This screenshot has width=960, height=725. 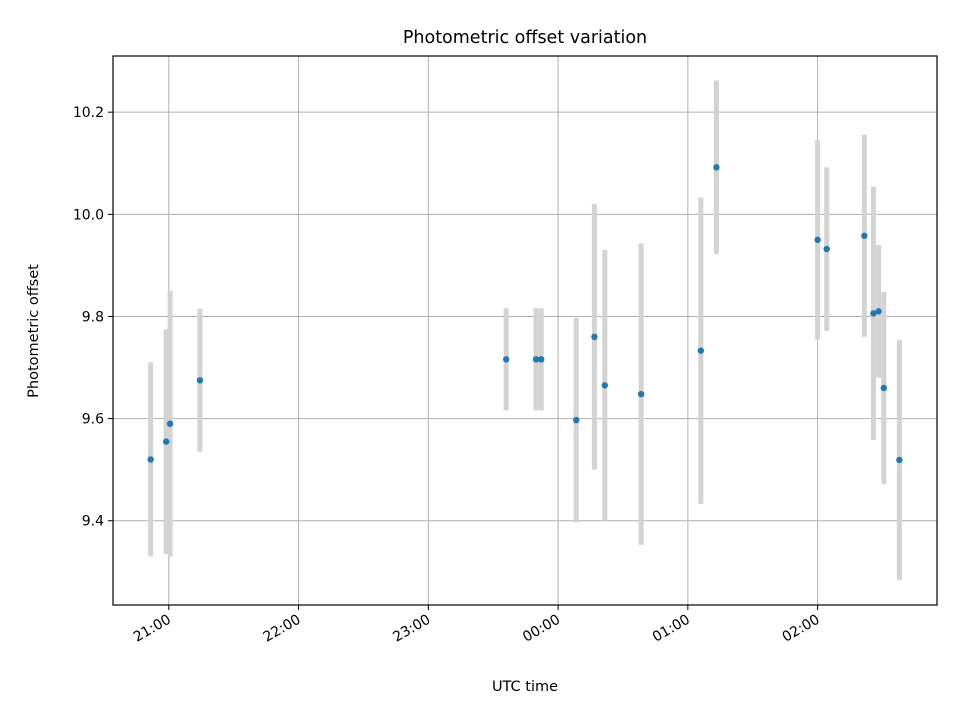 What do you see at coordinates (93, 317) in the screenshot?
I see `y-tick-label: 9.8` at bounding box center [93, 317].